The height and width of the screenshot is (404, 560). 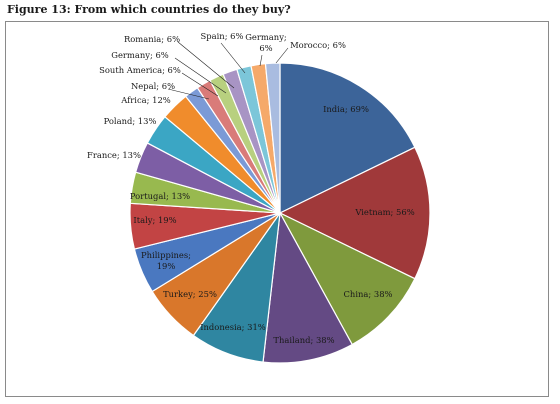 I want to click on slice-label-germany-17: Germany; 6%, so click(x=266, y=42).